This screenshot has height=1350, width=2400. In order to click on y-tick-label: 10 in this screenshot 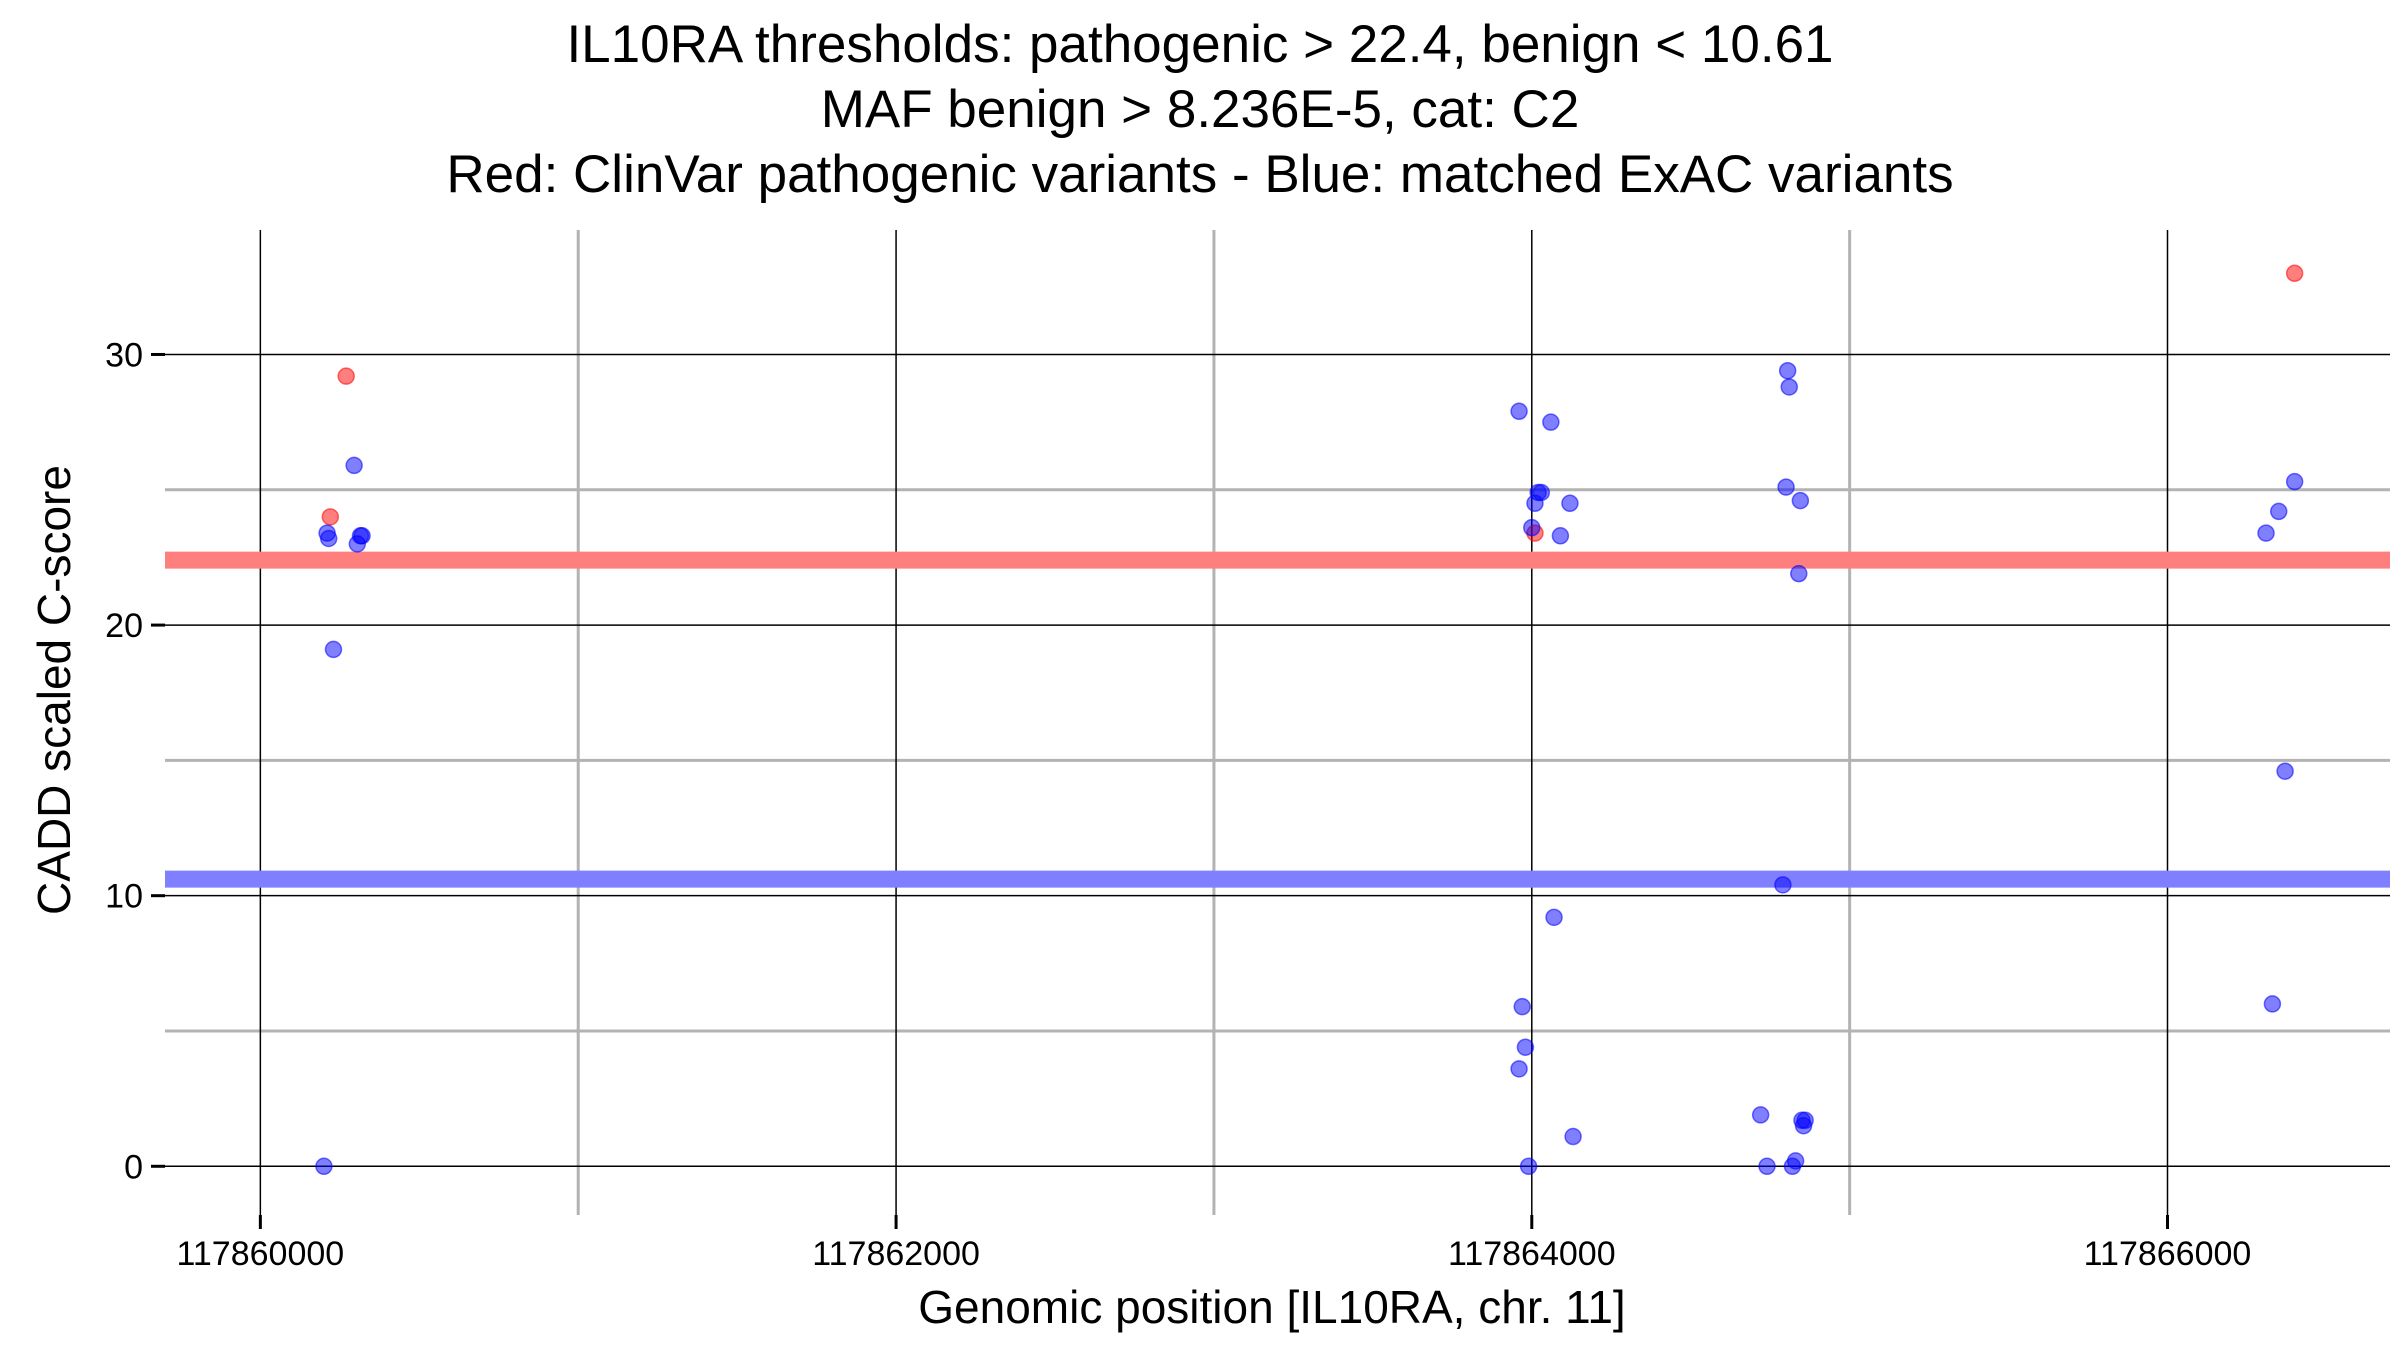, I will do `click(124, 897)`.